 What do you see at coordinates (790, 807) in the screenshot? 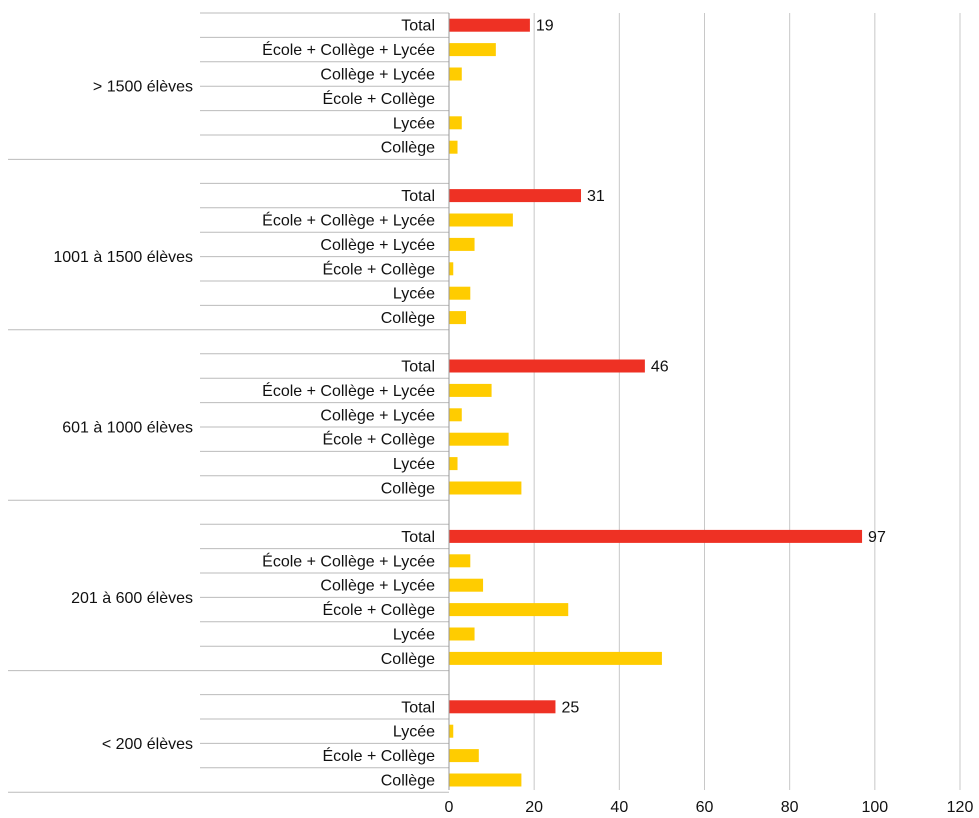
I see `x-tick-label: 80` at bounding box center [790, 807].